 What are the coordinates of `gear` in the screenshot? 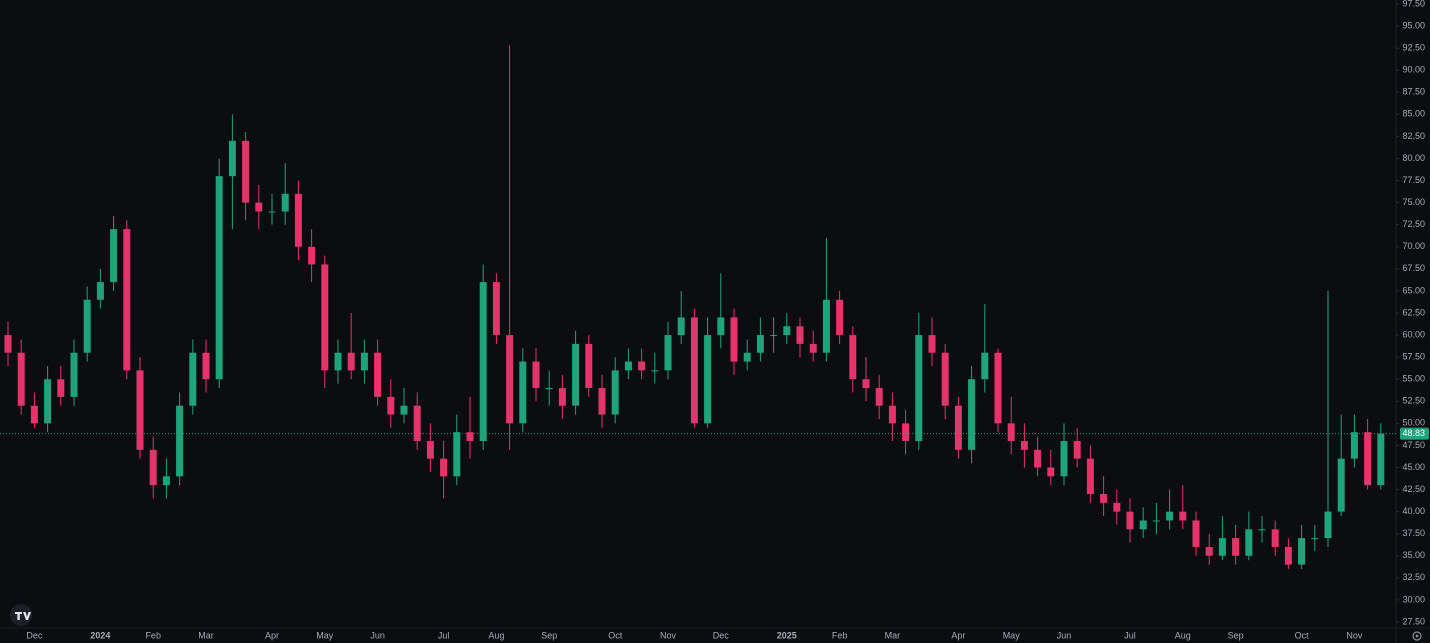 It's located at (1417, 636).